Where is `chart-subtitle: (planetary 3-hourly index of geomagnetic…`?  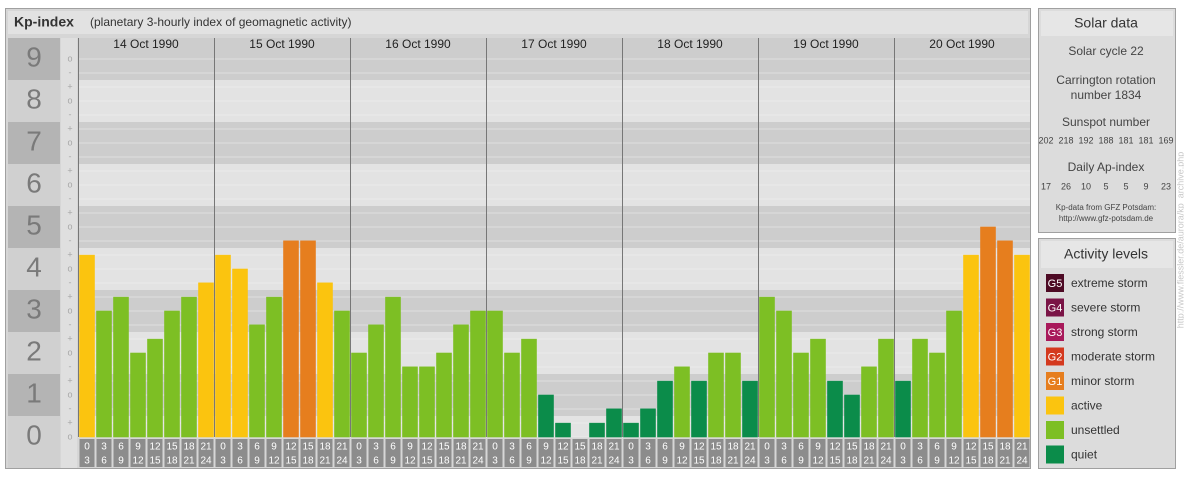
chart-subtitle: (planetary 3-hourly index of geomagnetic… is located at coordinates (220, 22).